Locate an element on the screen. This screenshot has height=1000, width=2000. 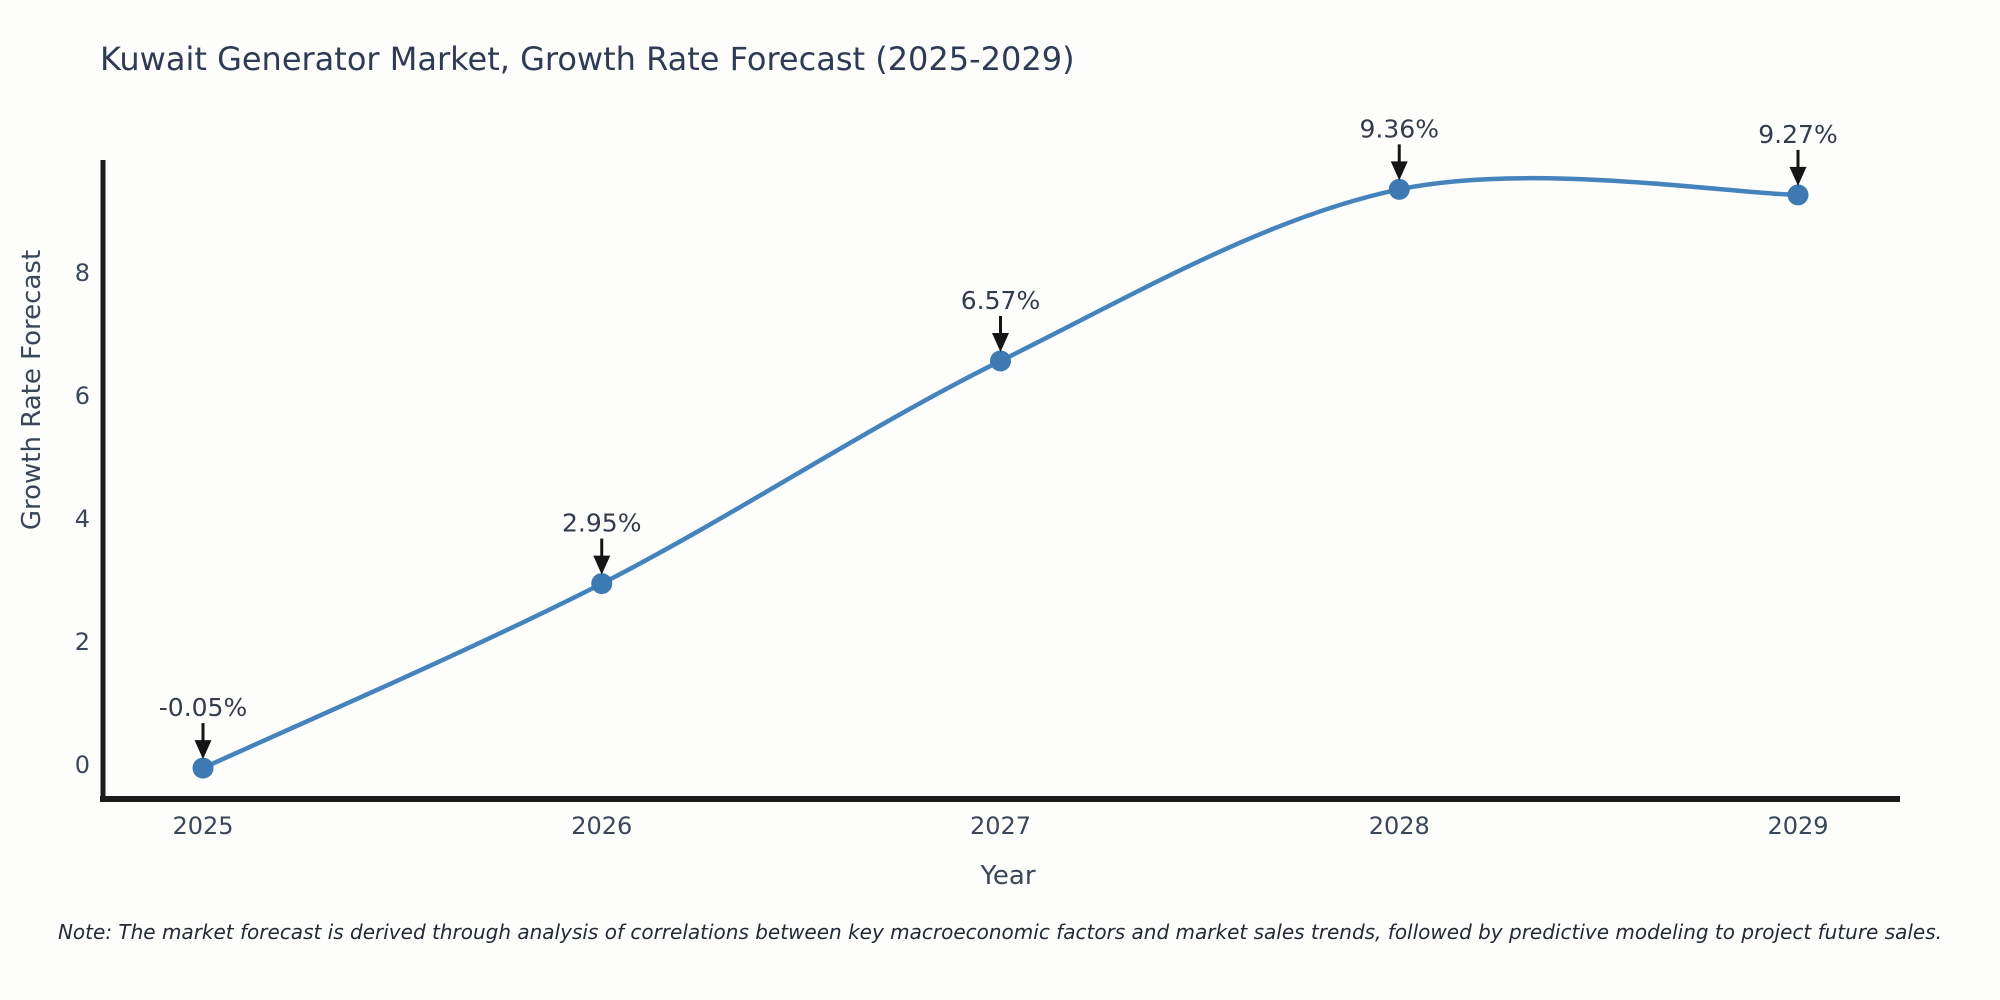
y-tick-label: 2 is located at coordinates (82, 642).